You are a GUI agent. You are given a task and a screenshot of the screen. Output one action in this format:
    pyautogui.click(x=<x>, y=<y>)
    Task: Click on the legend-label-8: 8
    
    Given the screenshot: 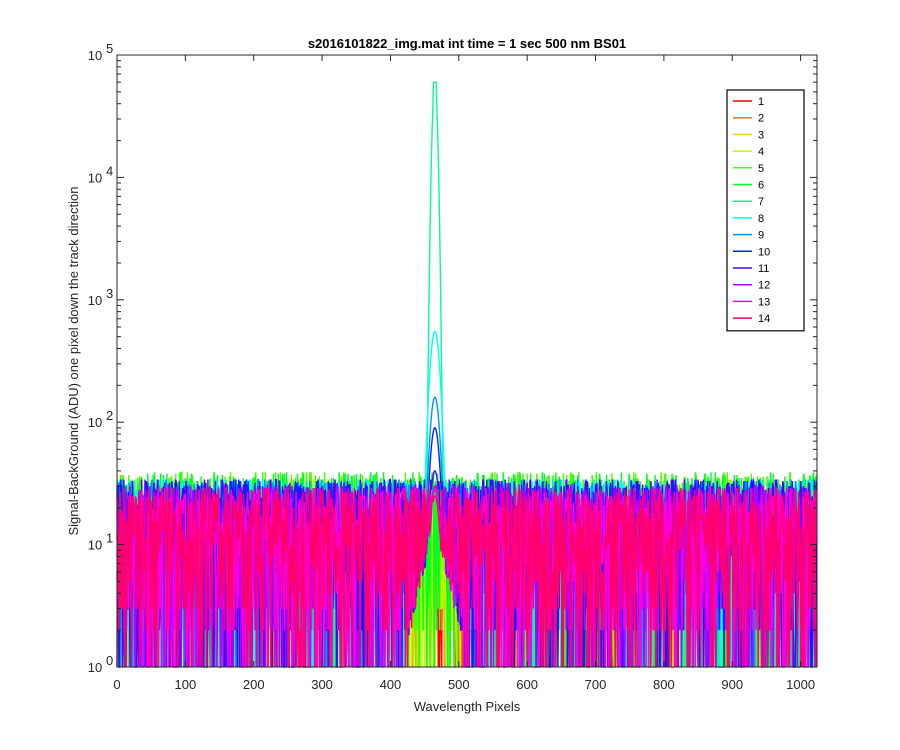 What is the action you would take?
    pyautogui.click(x=761, y=219)
    